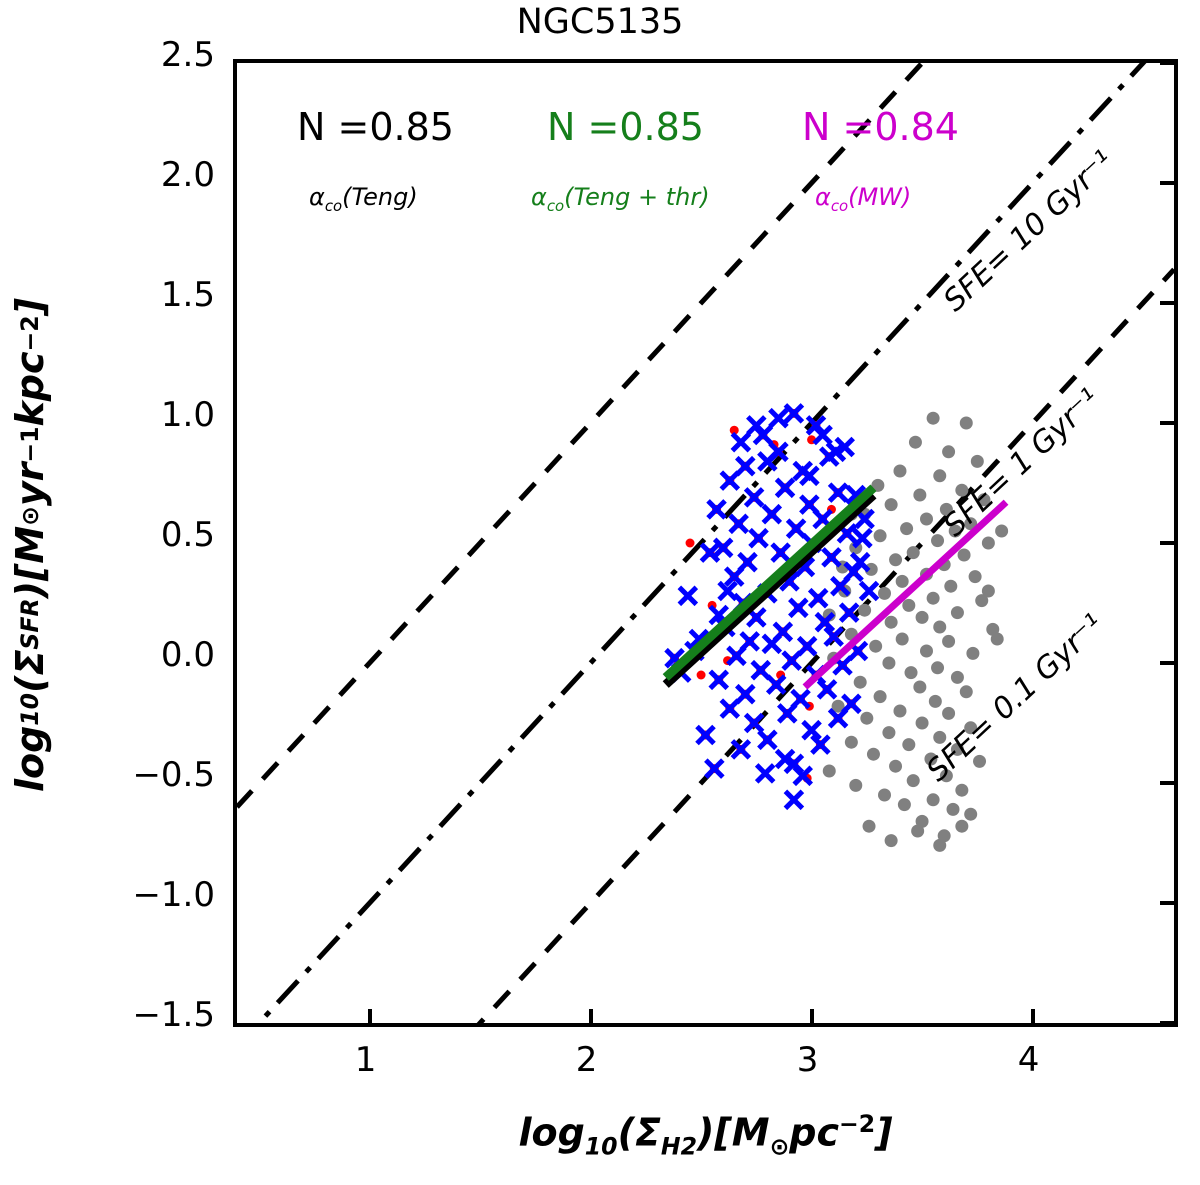 The height and width of the screenshot is (1185, 1200). Describe the element at coordinates (363, 199) in the screenshot. I see `annotation-alpha-black: αco(Teng)` at that location.